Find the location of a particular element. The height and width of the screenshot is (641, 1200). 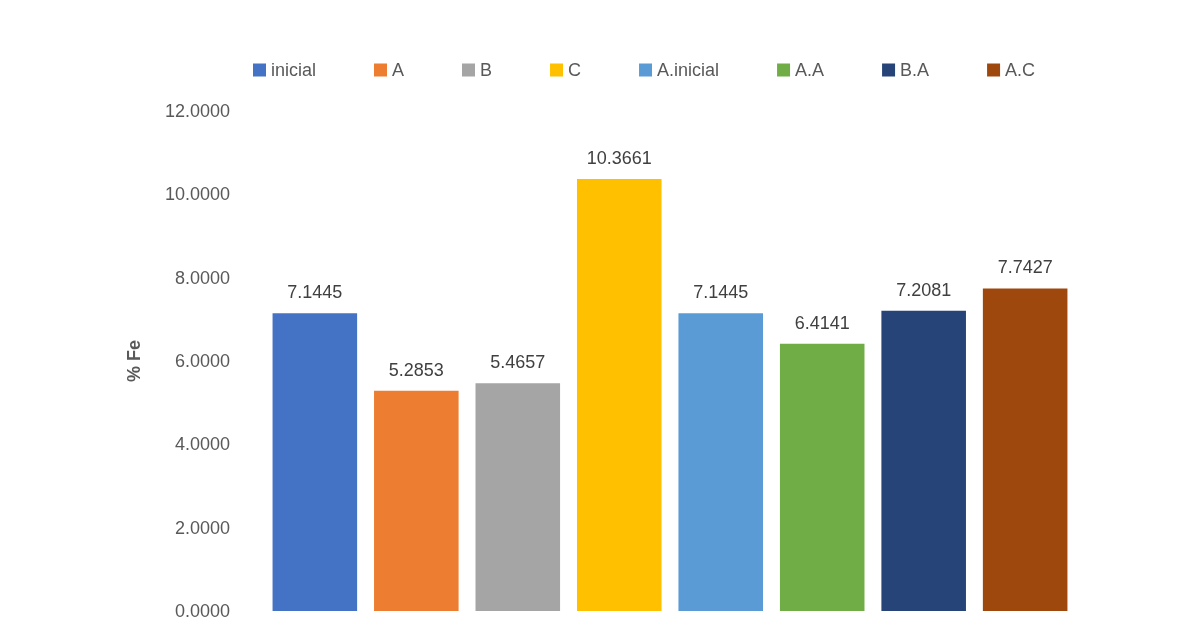

data-label: 5.2853 is located at coordinates (416, 369).